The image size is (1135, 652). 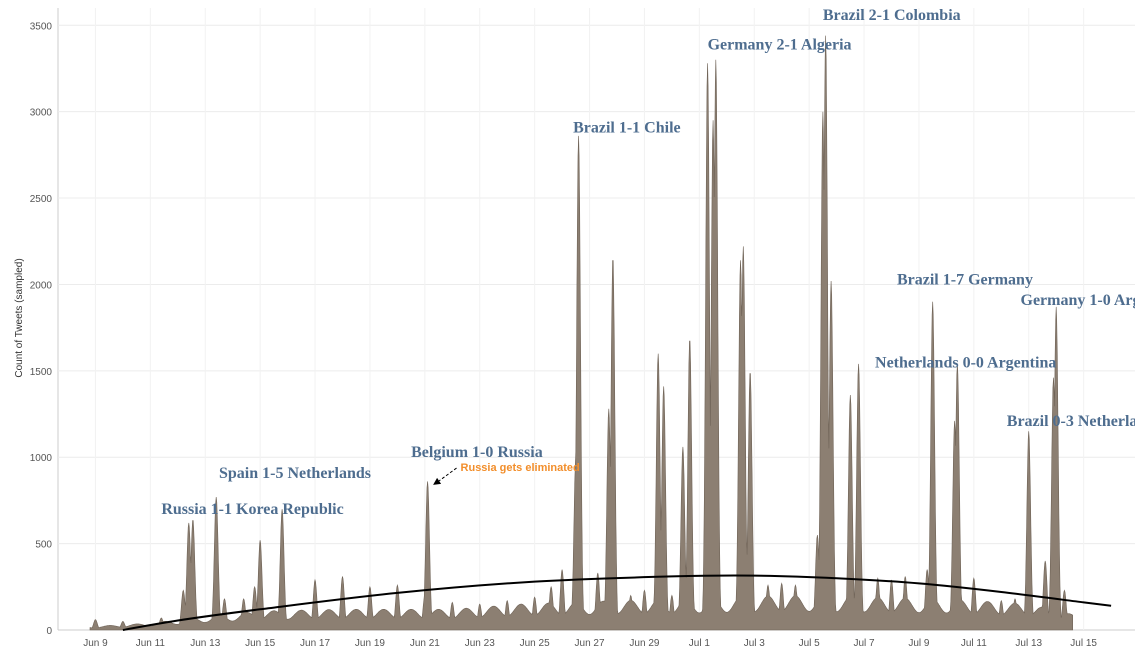 I want to click on y-tick-label: 0, so click(x=49, y=631).